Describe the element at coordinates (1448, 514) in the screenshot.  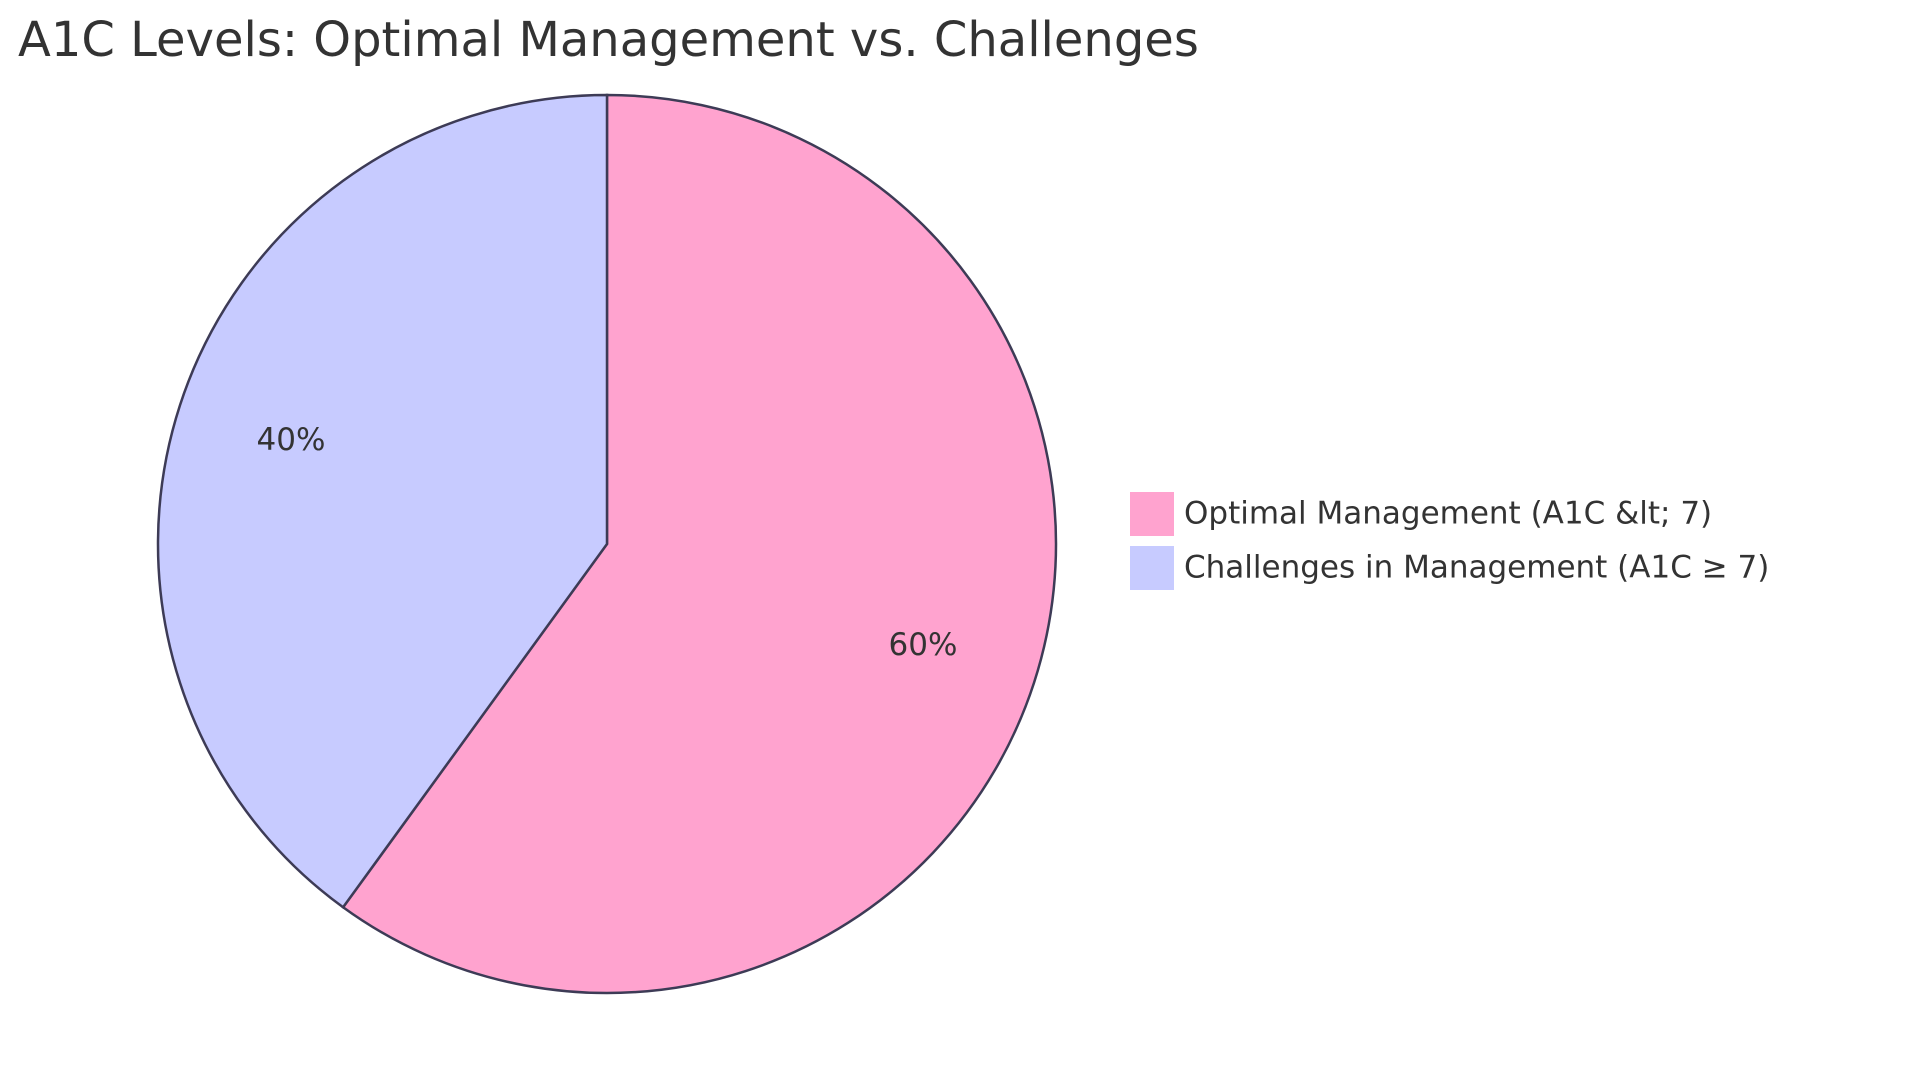
I see `legend-label: Optimal Management (A1C &lt; 7)` at that location.